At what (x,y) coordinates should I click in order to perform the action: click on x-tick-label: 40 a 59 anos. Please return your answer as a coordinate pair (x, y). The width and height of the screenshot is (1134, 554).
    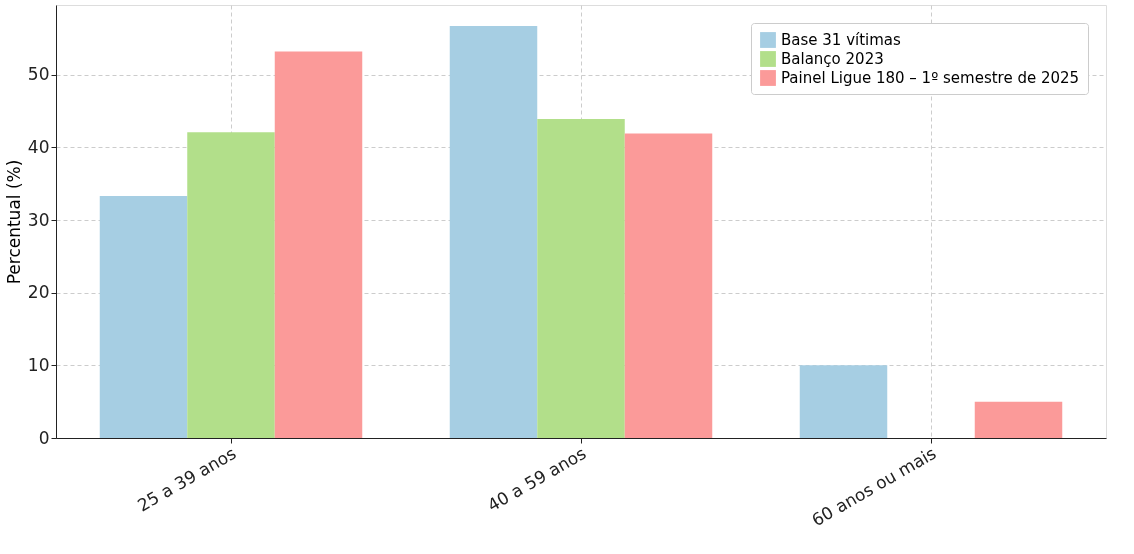
    Looking at the image, I should click on (536, 479).